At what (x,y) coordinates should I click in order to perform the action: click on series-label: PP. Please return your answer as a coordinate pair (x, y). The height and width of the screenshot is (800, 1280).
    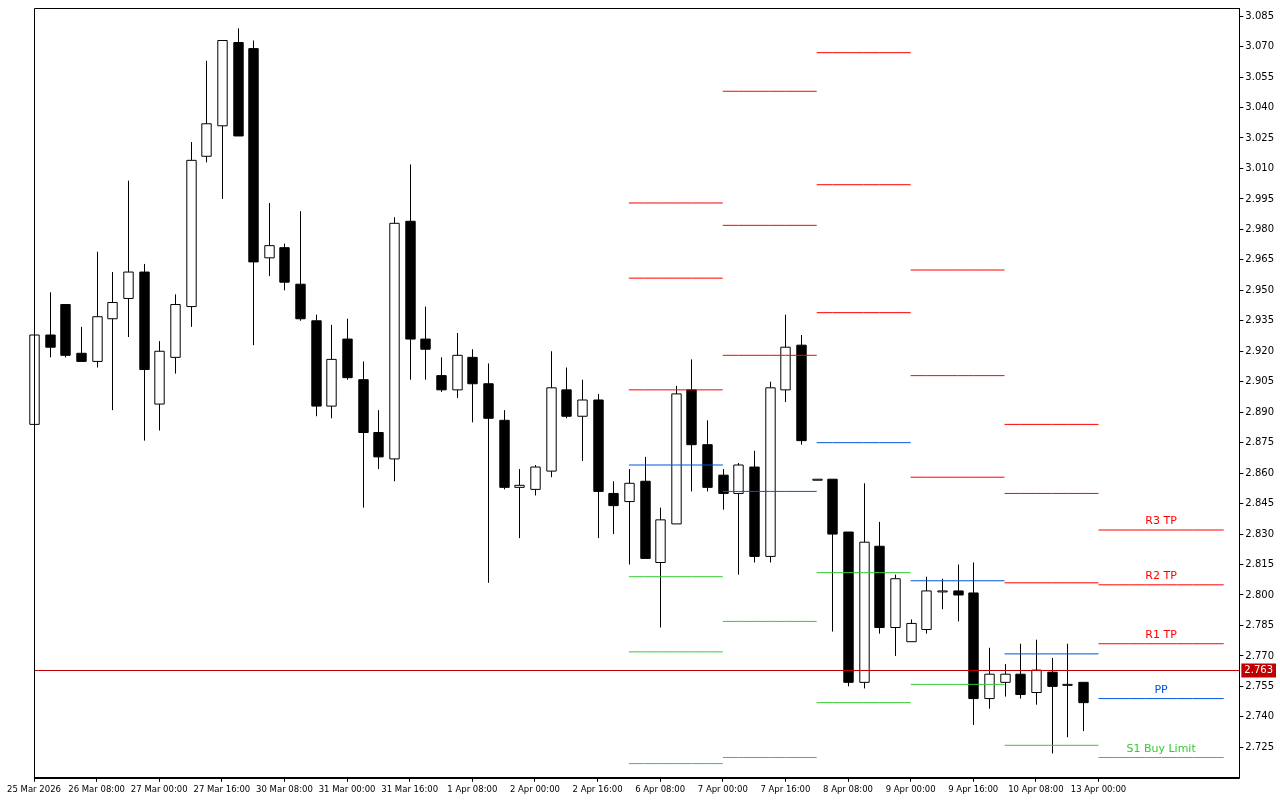
    Looking at the image, I should click on (1161, 689).